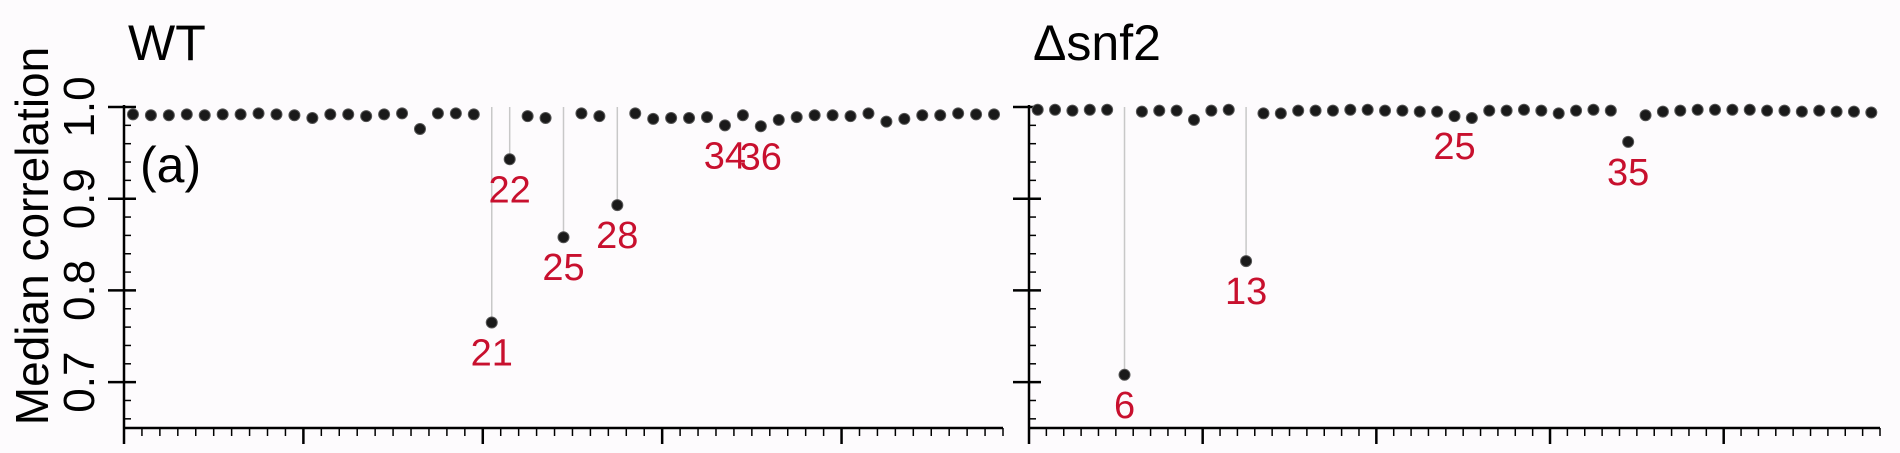 The height and width of the screenshot is (453, 1900). What do you see at coordinates (79, 106) in the screenshot?
I see `y-tick-label: 1.0` at bounding box center [79, 106].